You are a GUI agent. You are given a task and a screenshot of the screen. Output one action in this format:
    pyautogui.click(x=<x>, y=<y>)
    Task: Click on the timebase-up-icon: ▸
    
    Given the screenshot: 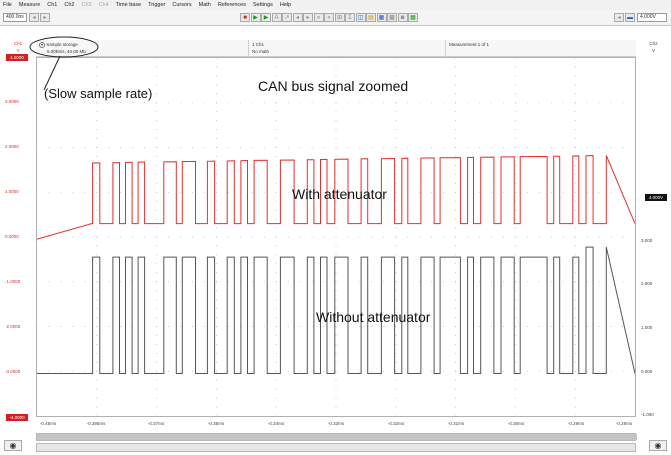 What is the action you would take?
    pyautogui.click(x=45, y=17)
    